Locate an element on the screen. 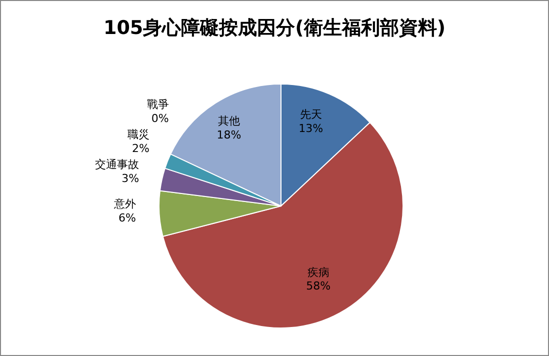 The image size is (549, 356). slice-label: 先天 is located at coordinates (311, 115).